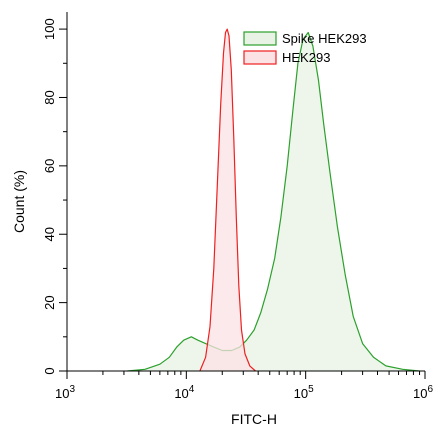 This screenshot has height=430, width=441. I want to click on x-axis-title: FITC-H, so click(254, 419).